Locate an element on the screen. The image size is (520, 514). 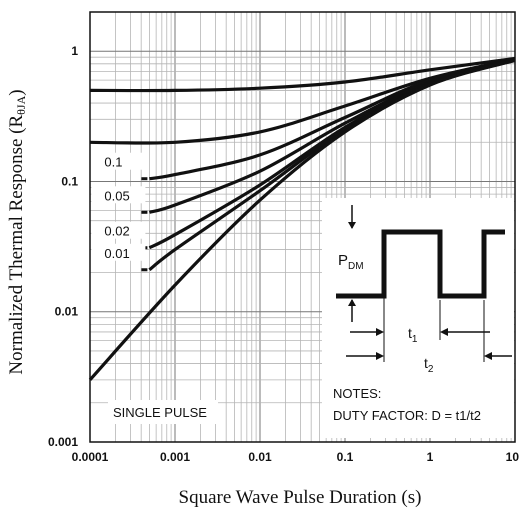
y-tick-label: 1 is located at coordinates (74, 51).